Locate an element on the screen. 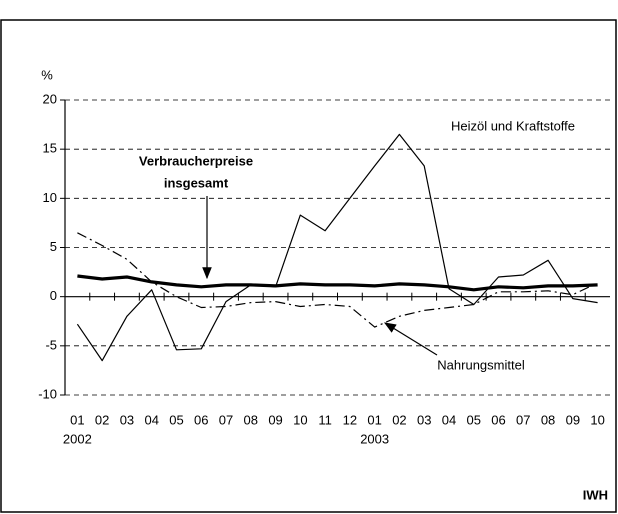  y-tick-label: 15 is located at coordinates (50, 148).